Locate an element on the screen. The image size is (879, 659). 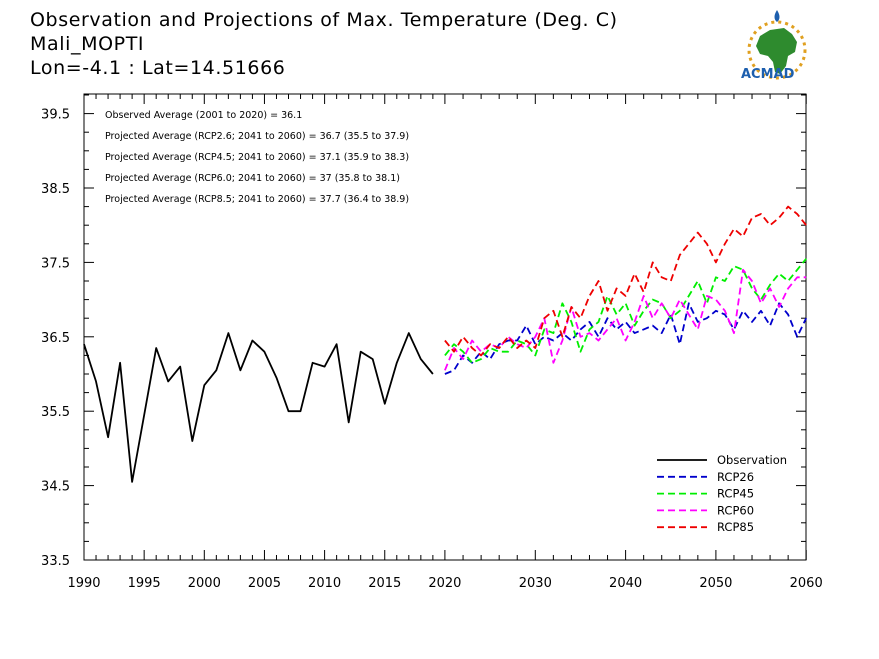
x-tick-label: 2020 is located at coordinates (444, 583).